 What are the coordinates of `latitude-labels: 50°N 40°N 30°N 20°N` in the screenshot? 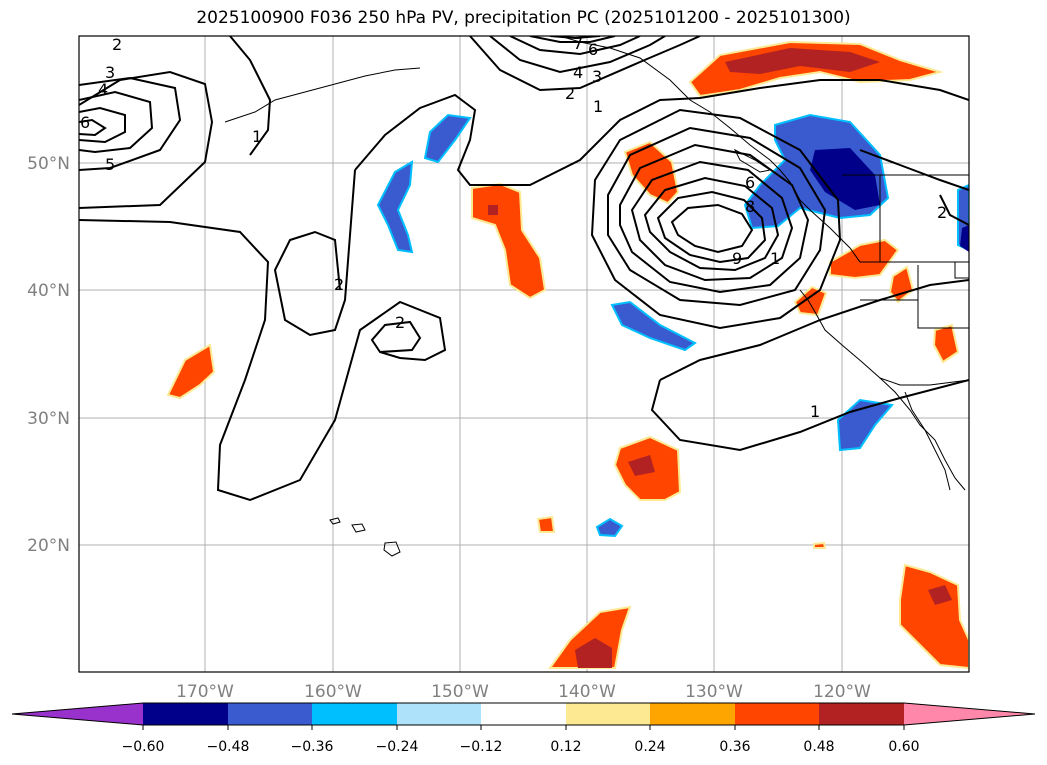 It's located at (48, 355).